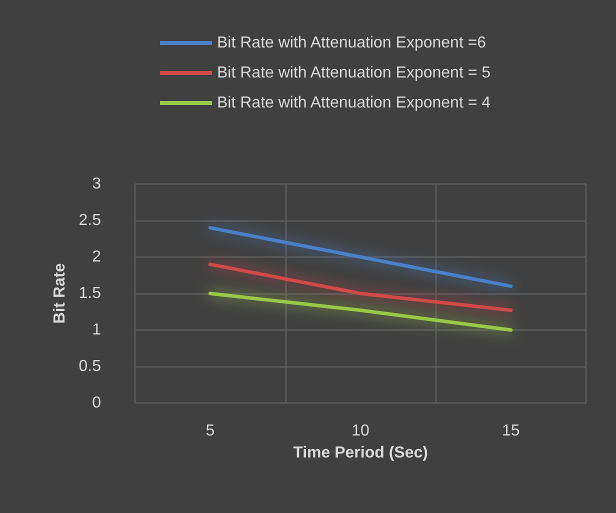 The height and width of the screenshot is (513, 616). Describe the element at coordinates (361, 431) in the screenshot. I see `x-tick-label: 10` at that location.